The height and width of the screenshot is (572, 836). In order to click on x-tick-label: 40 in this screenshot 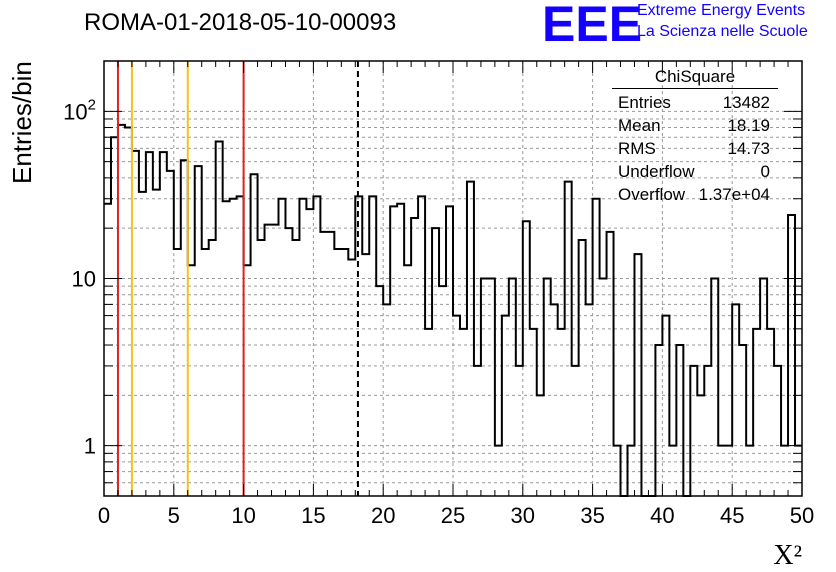, I will do `click(662, 515)`.